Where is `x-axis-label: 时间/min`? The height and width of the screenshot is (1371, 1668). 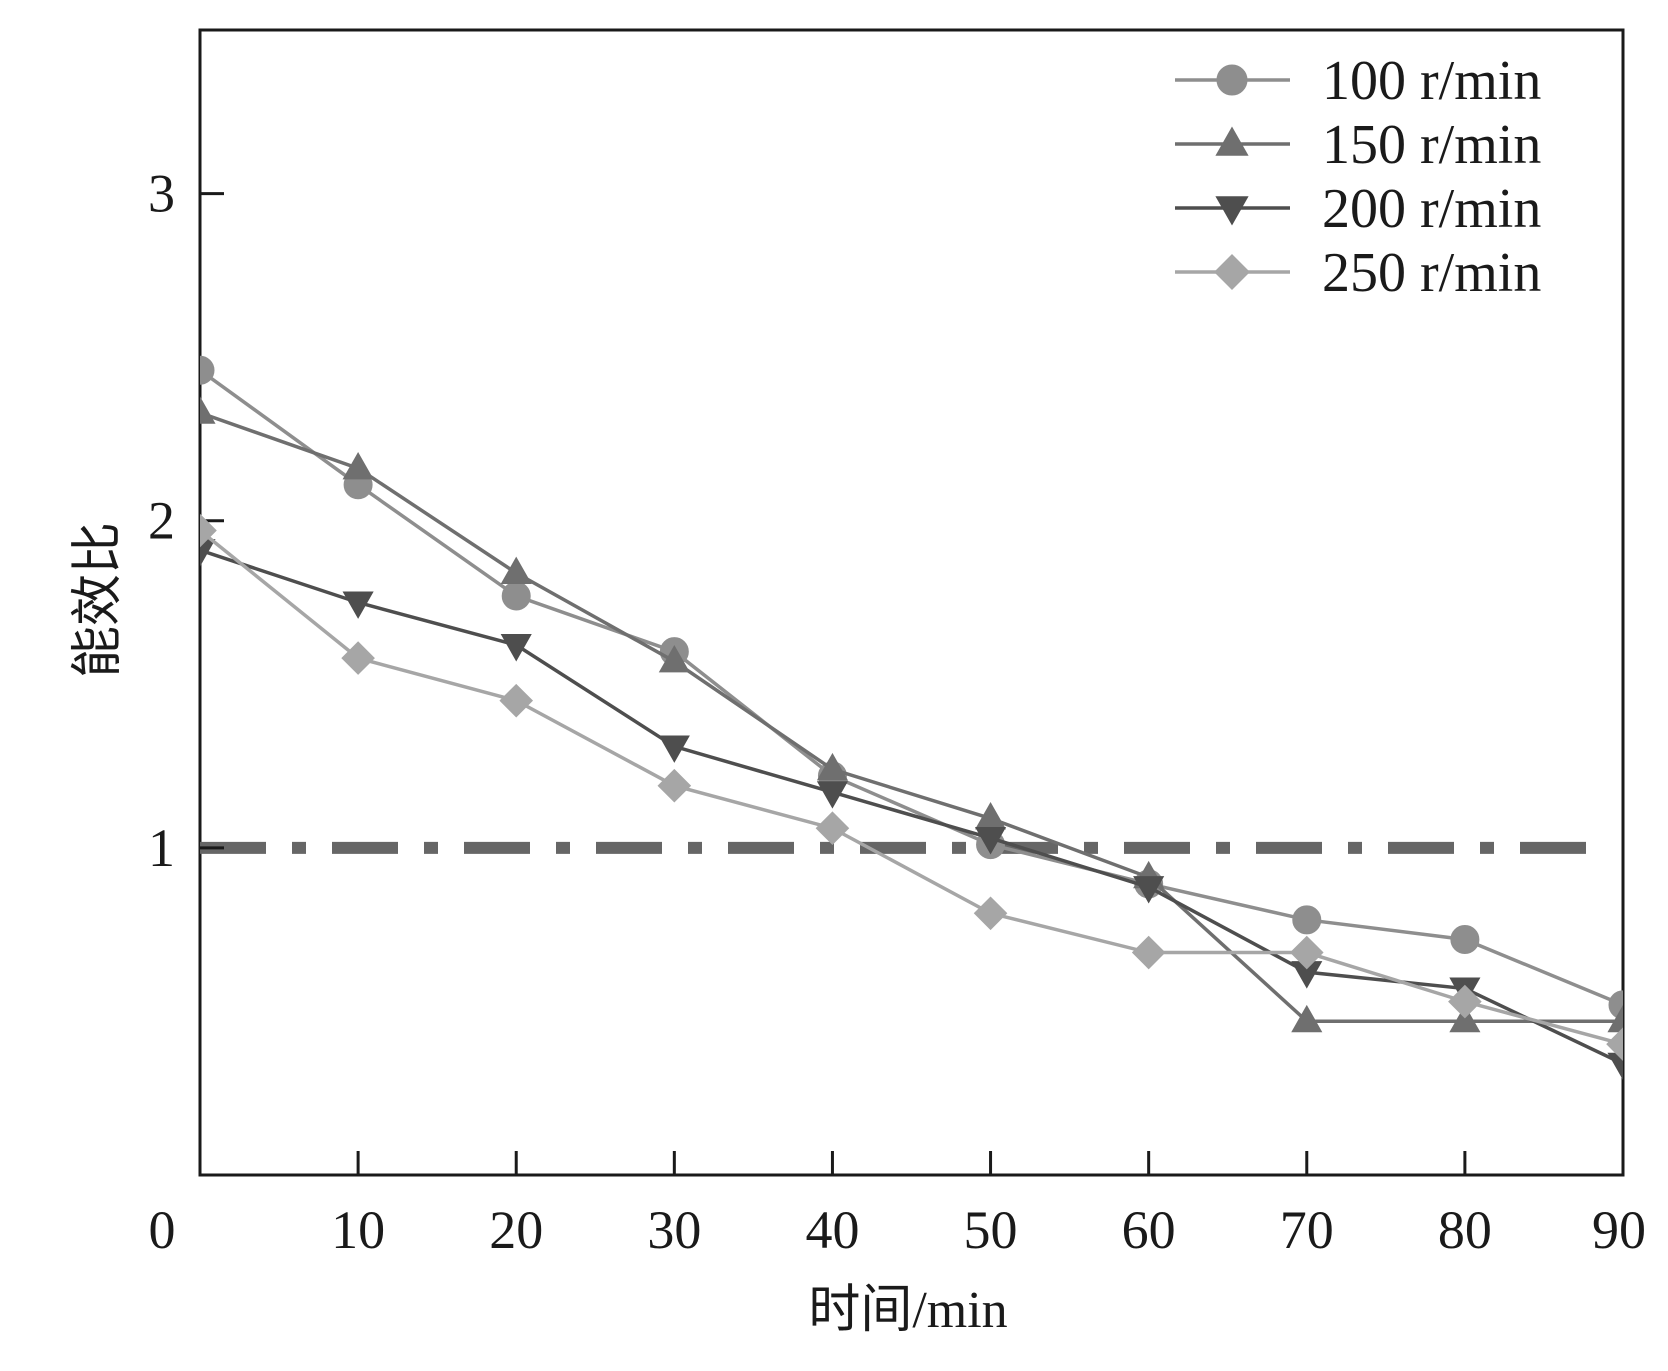
x-axis-label: 时间/min is located at coordinates (907, 1310).